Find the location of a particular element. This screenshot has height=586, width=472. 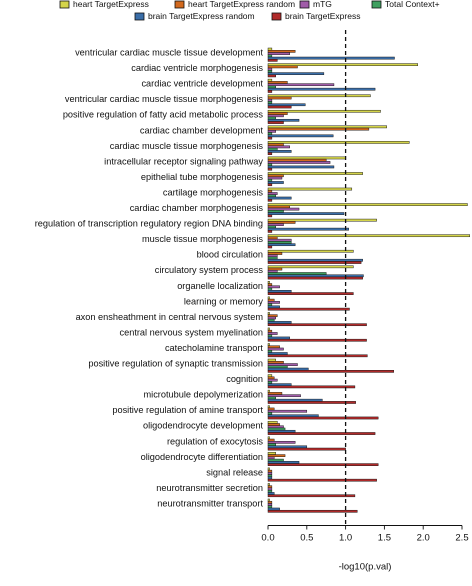

x-tick-label: 0.0 is located at coordinates (267, 538).